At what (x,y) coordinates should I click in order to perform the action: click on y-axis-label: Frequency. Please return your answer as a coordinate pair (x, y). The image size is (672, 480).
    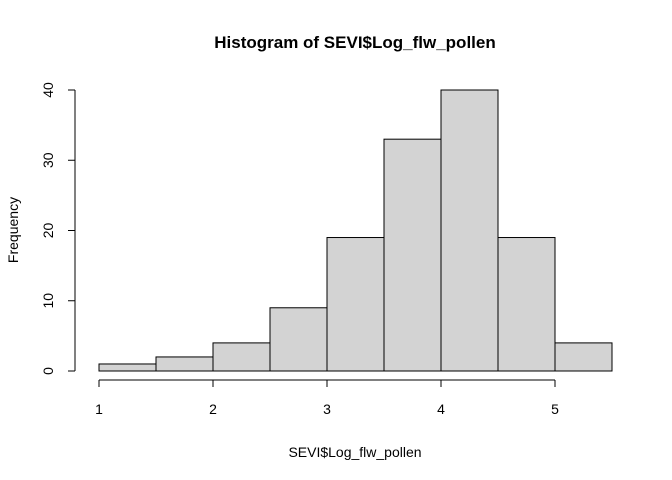
    Looking at the image, I should click on (13, 230).